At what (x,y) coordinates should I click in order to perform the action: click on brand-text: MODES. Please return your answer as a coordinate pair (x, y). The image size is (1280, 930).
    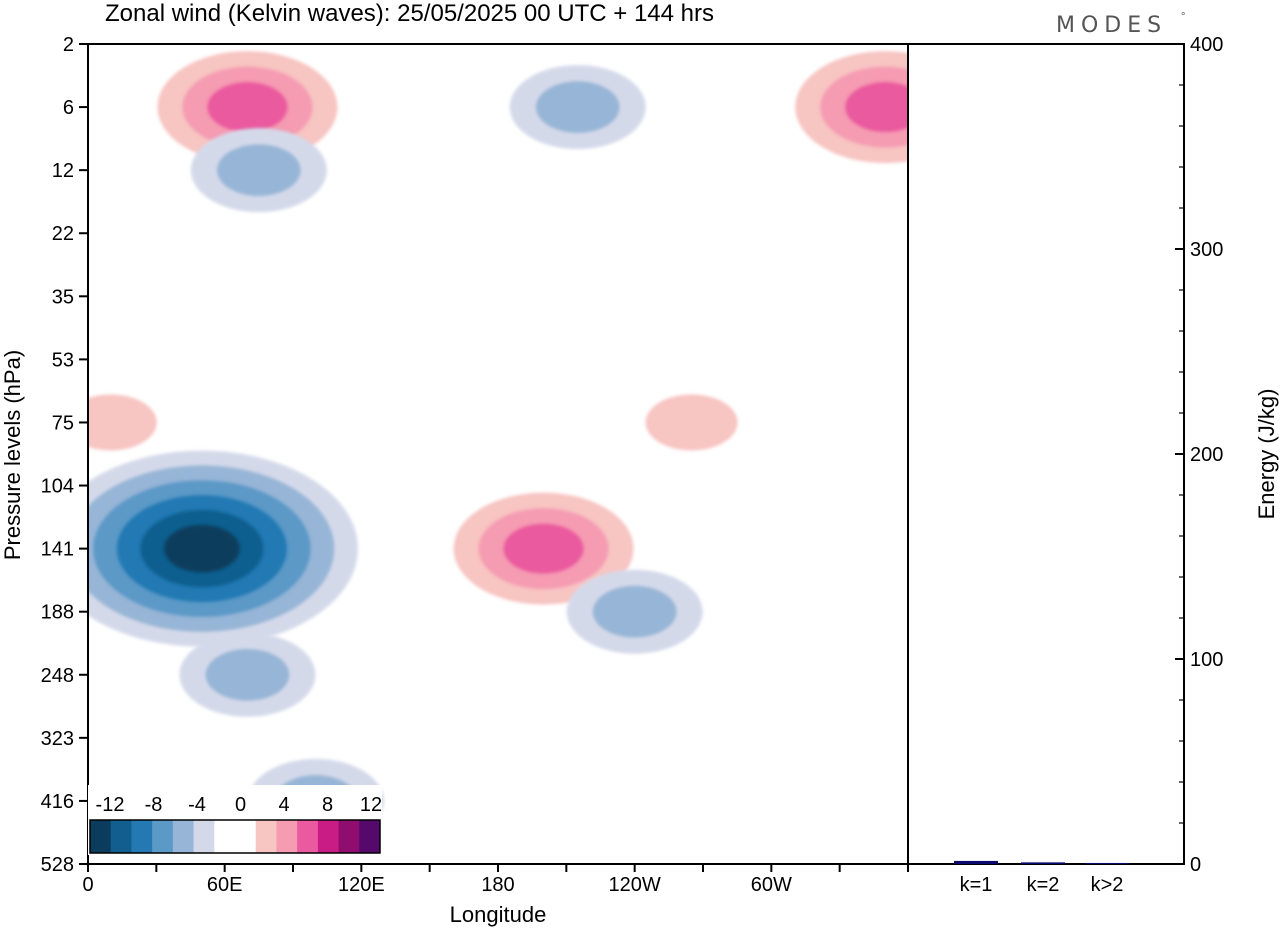
    Looking at the image, I should click on (1111, 25).